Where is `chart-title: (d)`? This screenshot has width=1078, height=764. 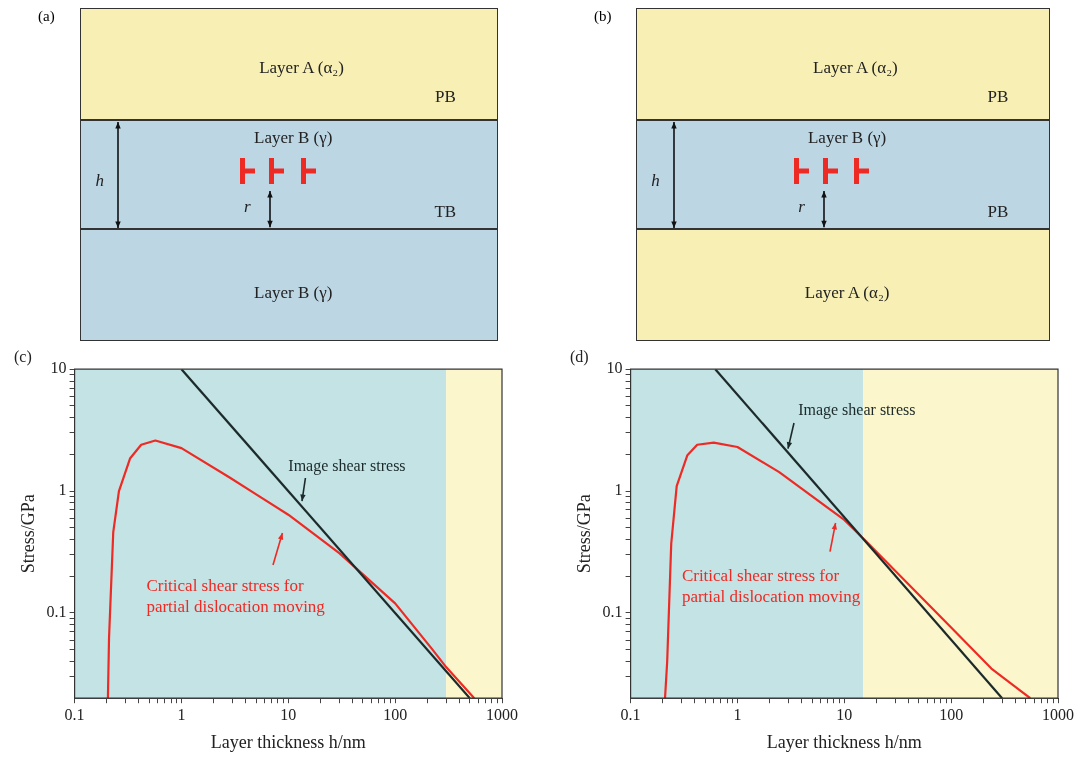
chart-title: (d) is located at coordinates (579, 356).